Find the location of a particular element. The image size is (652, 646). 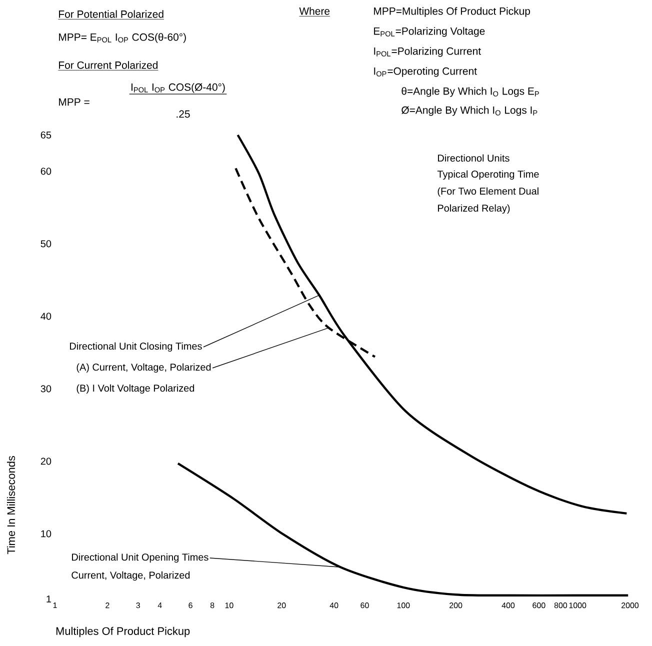

annotation: Polarized Relay) is located at coordinates (474, 209).